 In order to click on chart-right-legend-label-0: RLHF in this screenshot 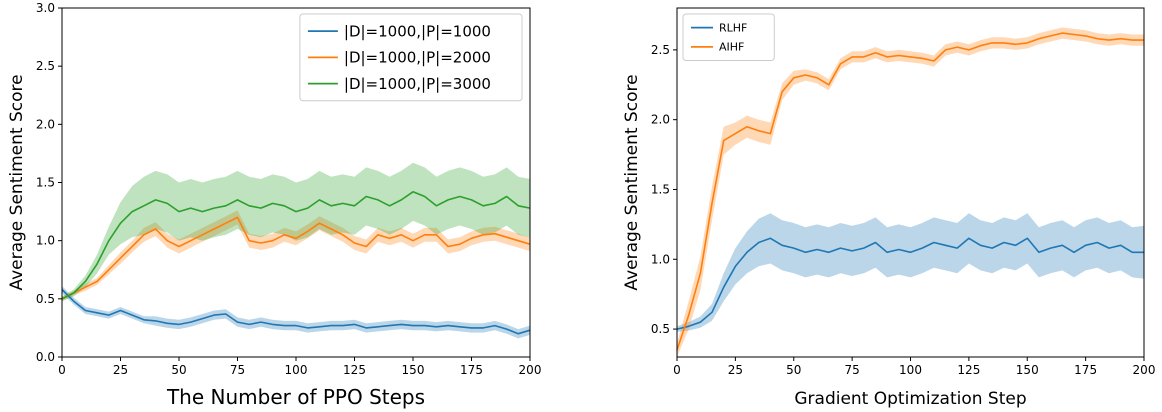, I will do `click(733, 27)`.